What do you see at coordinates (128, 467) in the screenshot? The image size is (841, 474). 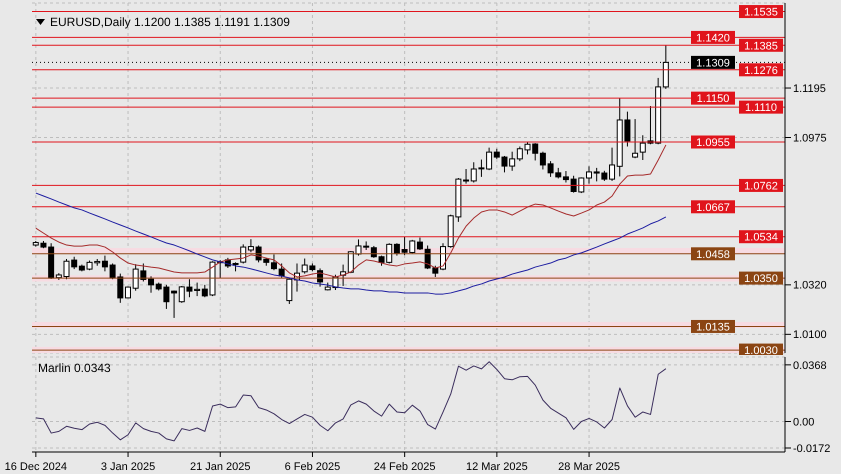 I see `x-tick-label: 3 Jan 2025` at bounding box center [128, 467].